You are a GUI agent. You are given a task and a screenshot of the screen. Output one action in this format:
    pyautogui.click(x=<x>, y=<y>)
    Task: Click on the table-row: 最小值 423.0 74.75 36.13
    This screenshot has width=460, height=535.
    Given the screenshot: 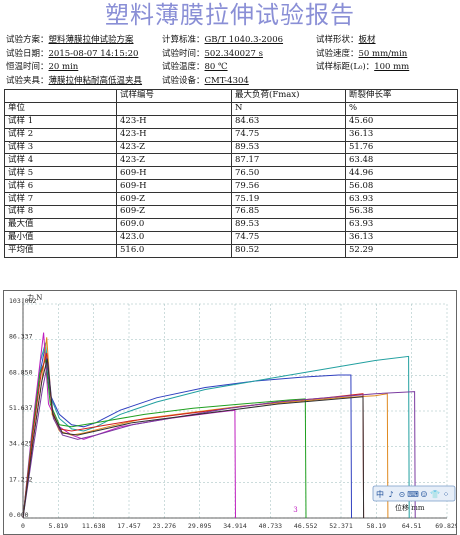 What is the action you would take?
    pyautogui.click(x=231, y=237)
    